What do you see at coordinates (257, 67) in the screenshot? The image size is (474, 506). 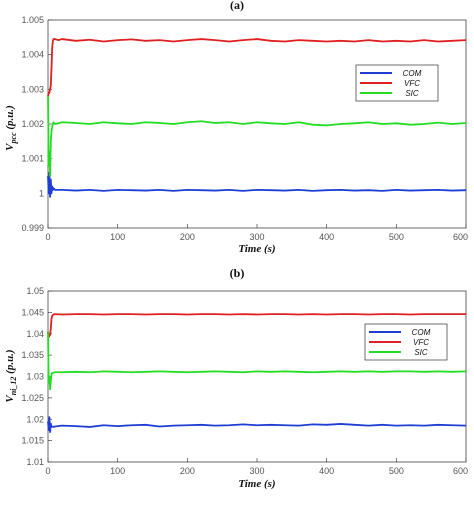 I see `panel-a-series-vfc-line` at bounding box center [257, 67].